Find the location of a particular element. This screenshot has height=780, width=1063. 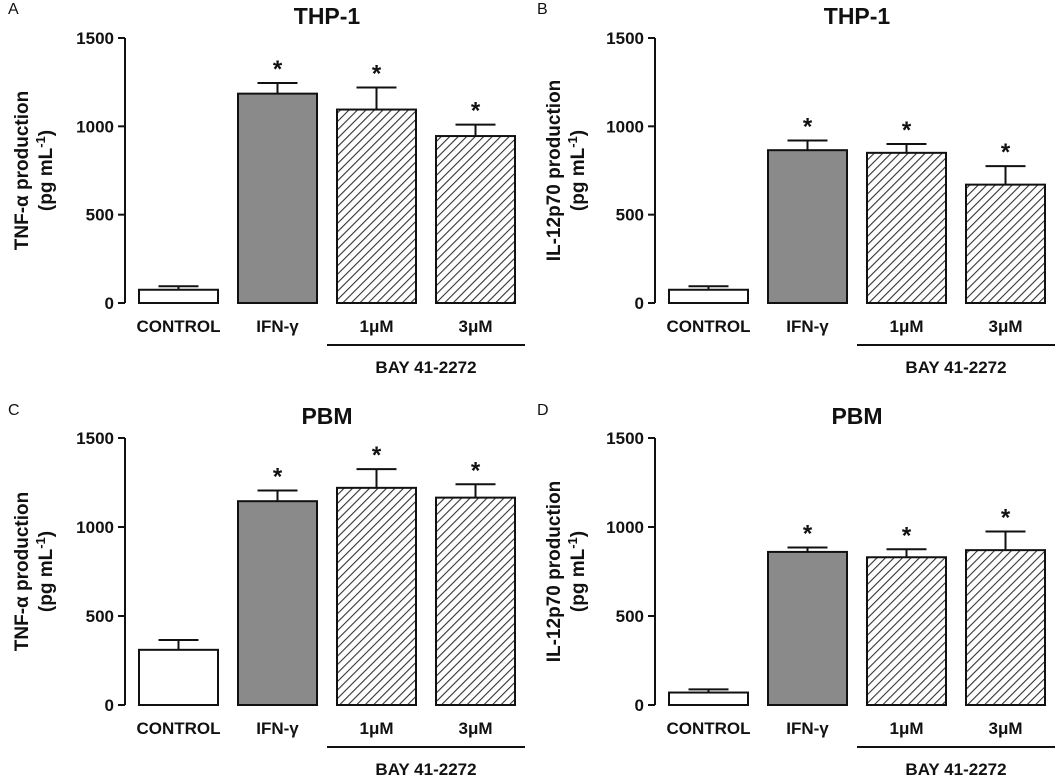

panel-letter: D is located at coordinates (543, 410).